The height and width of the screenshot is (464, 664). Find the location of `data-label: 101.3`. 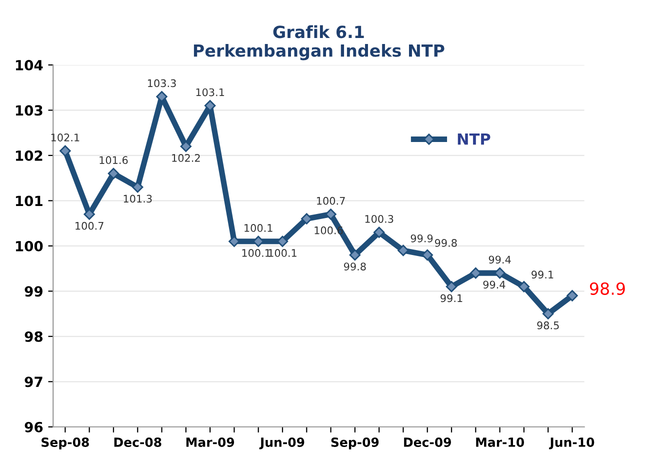

data-label: 101.3 is located at coordinates (138, 198).